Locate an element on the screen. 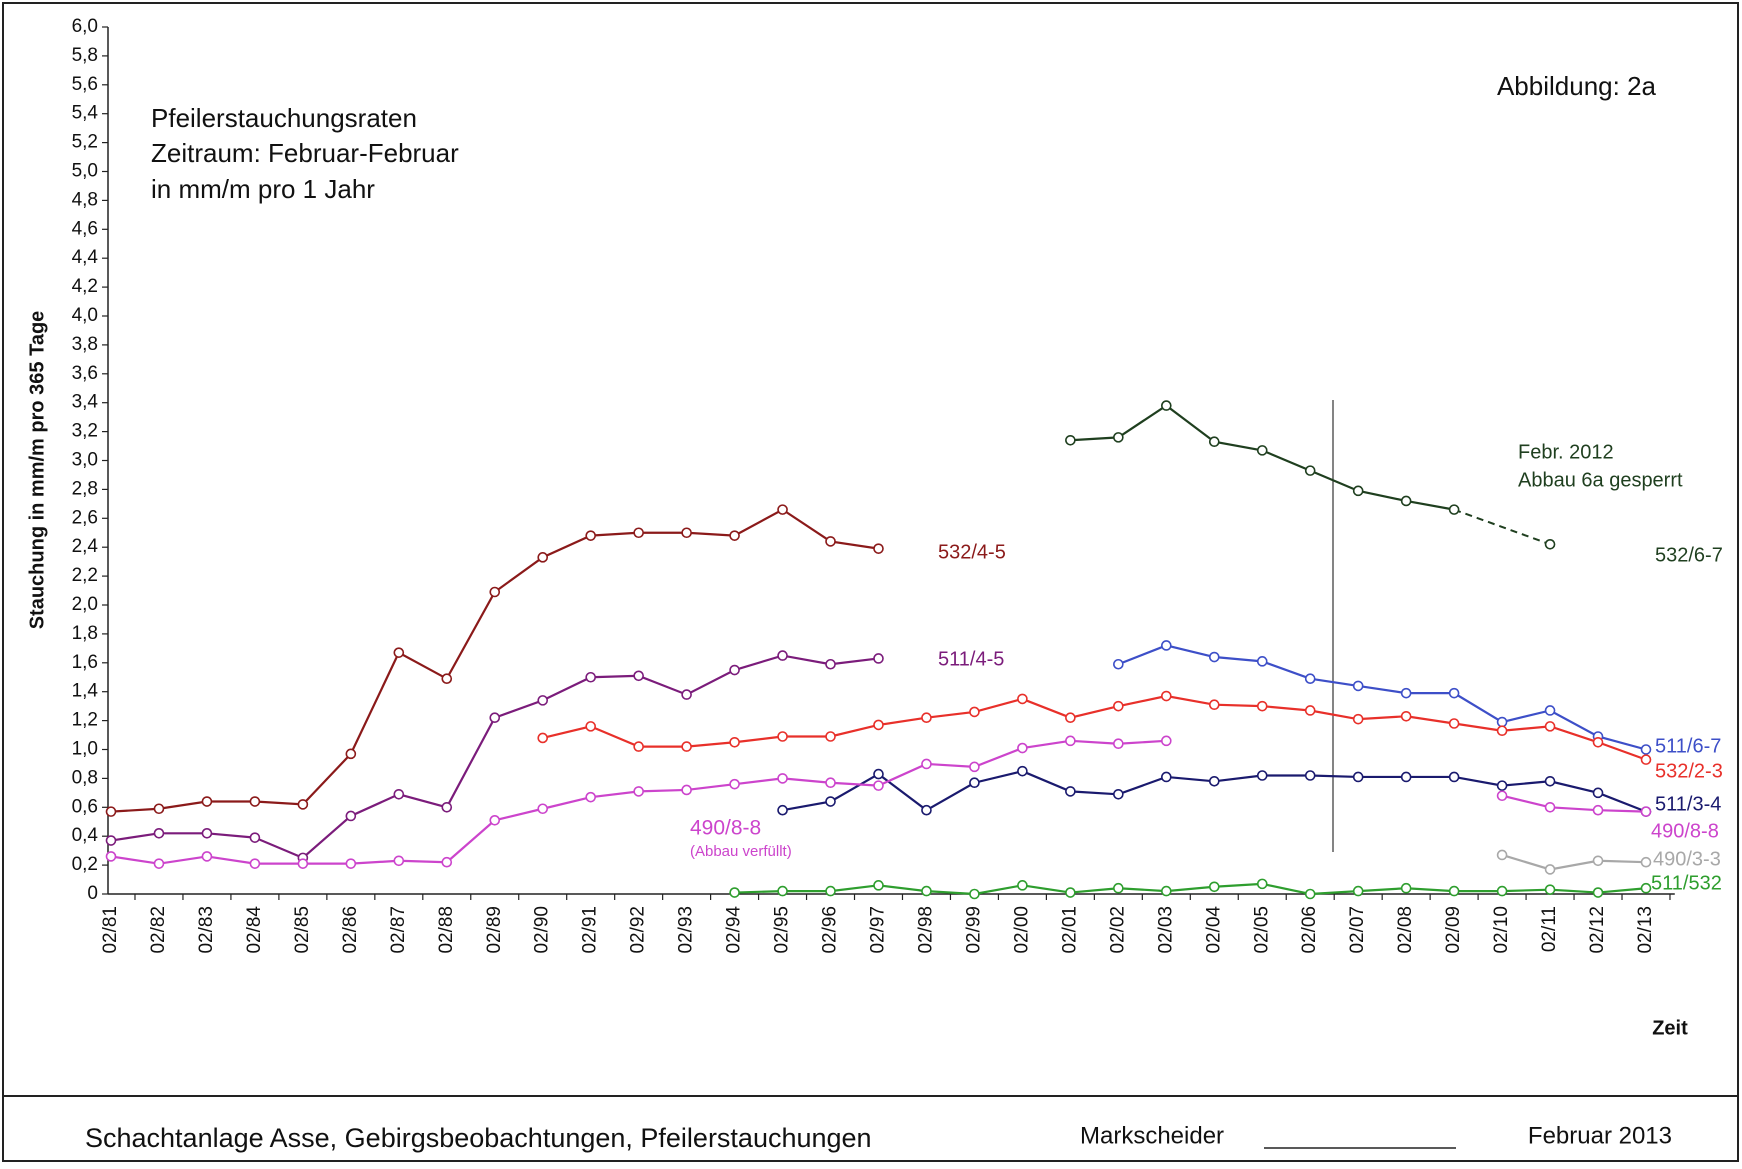 Image resolution: width=1742 pixels, height=1169 pixels. x-tick-label: 02/83 is located at coordinates (206, 930).